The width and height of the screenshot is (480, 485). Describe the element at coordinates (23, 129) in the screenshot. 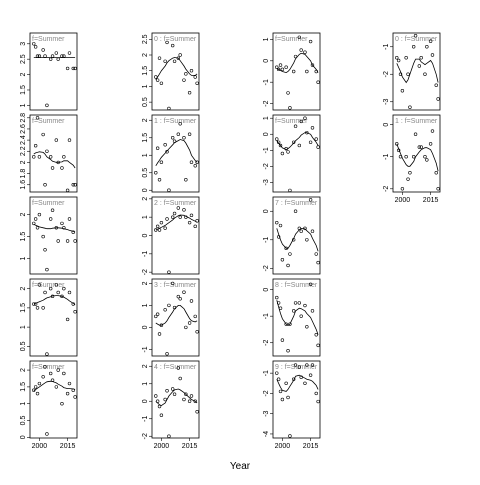

I see `y-tick-label: 2.6` at that location.